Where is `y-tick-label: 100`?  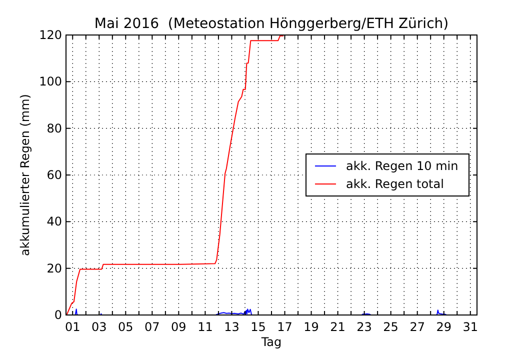
y-tick-label: 100 is located at coordinates (50, 81).